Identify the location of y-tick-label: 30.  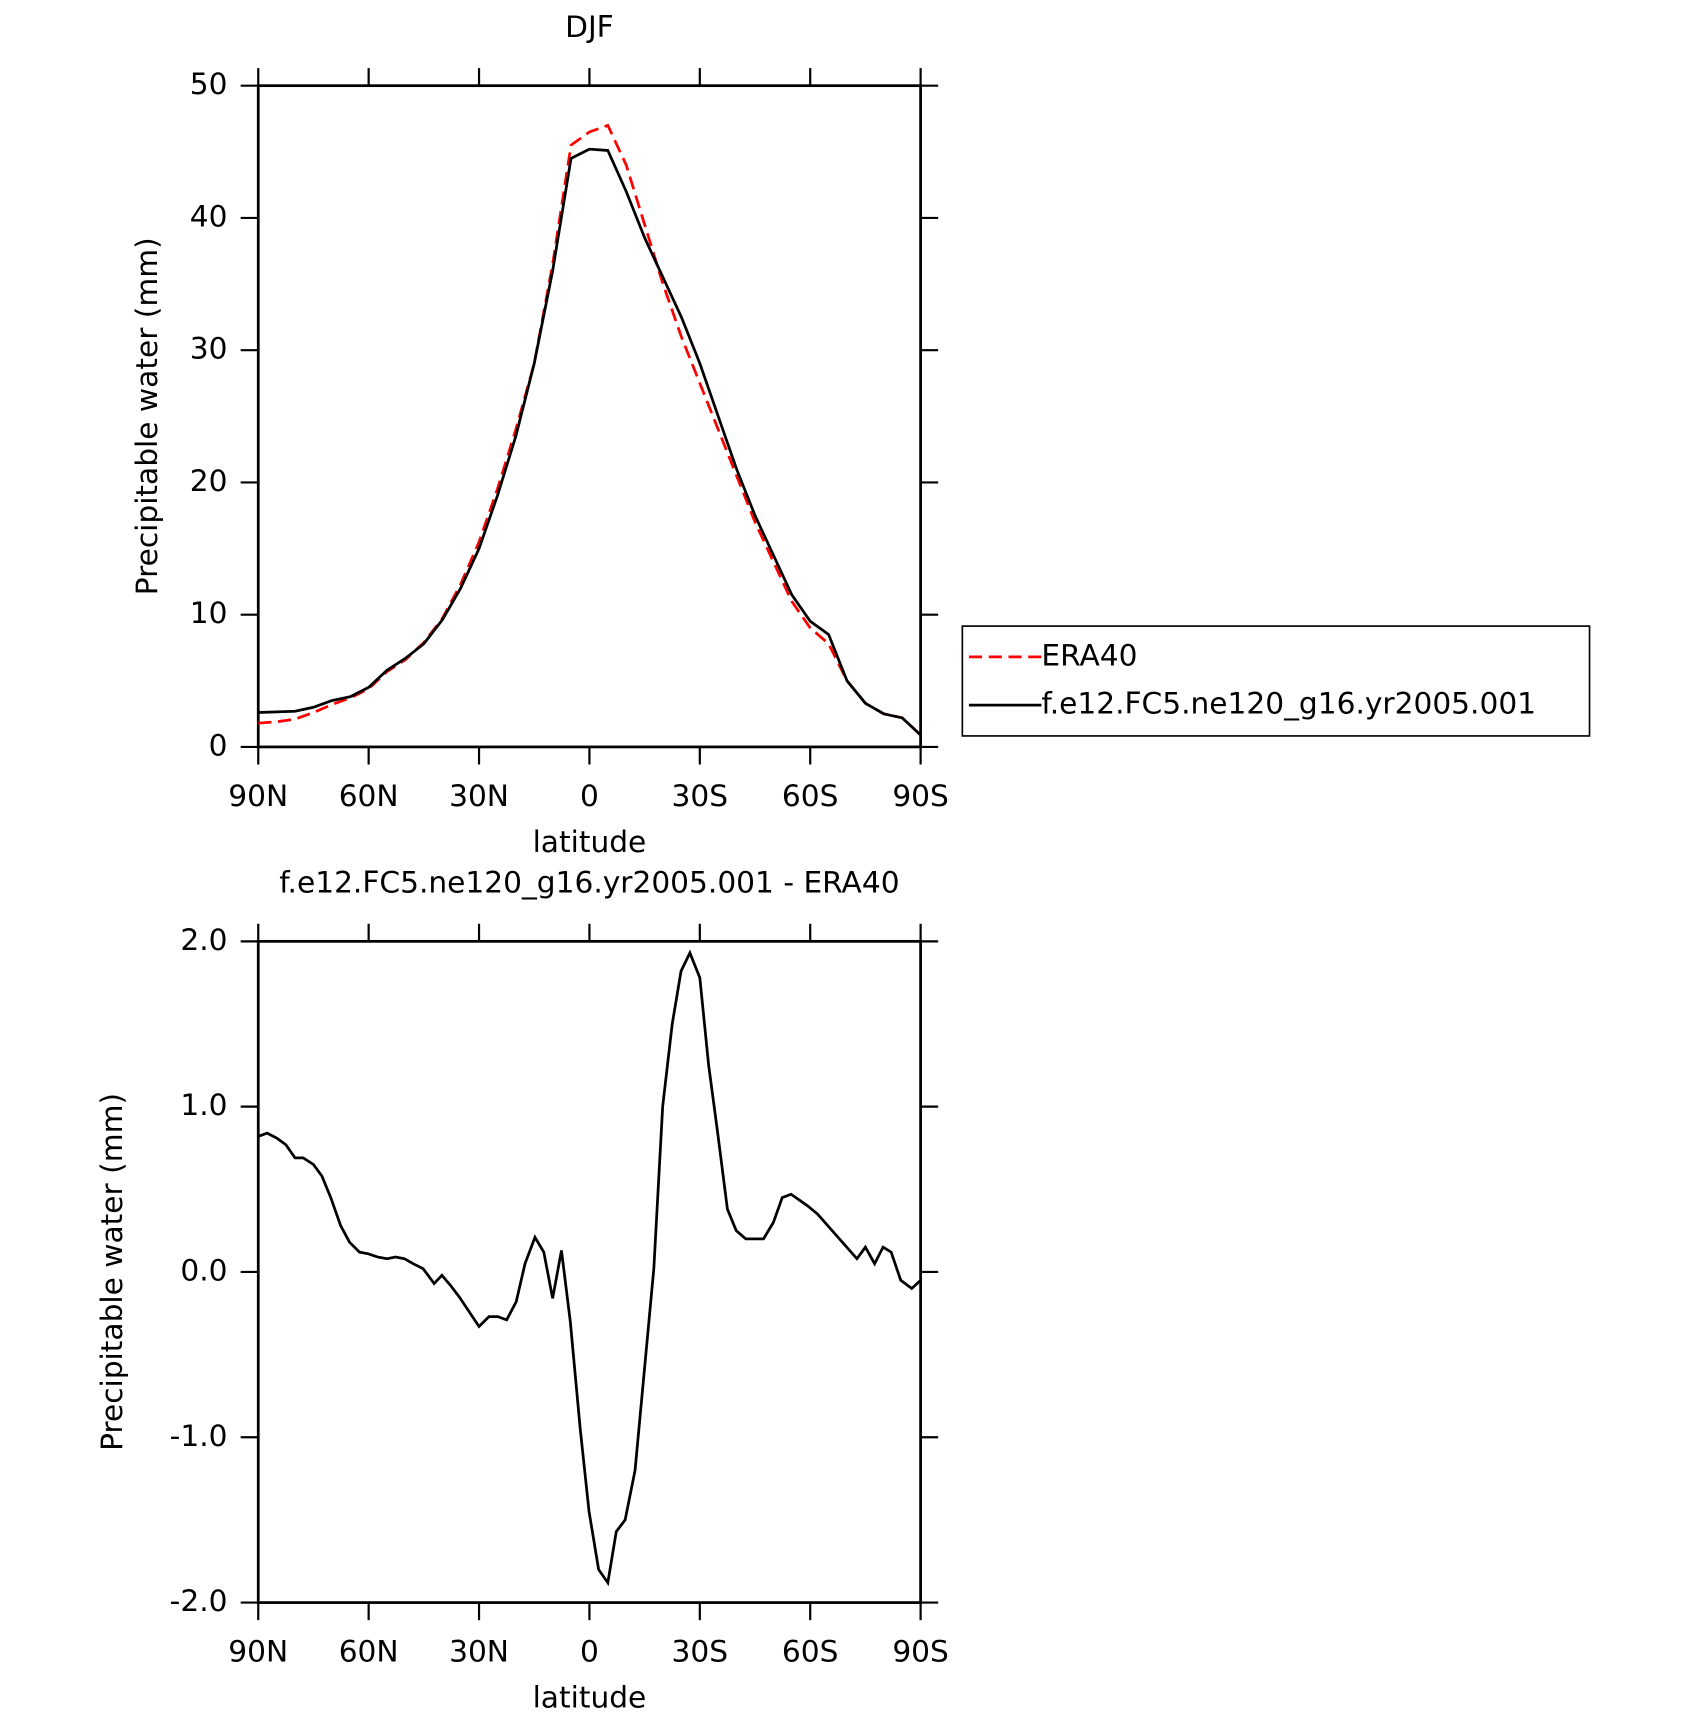
(209, 348).